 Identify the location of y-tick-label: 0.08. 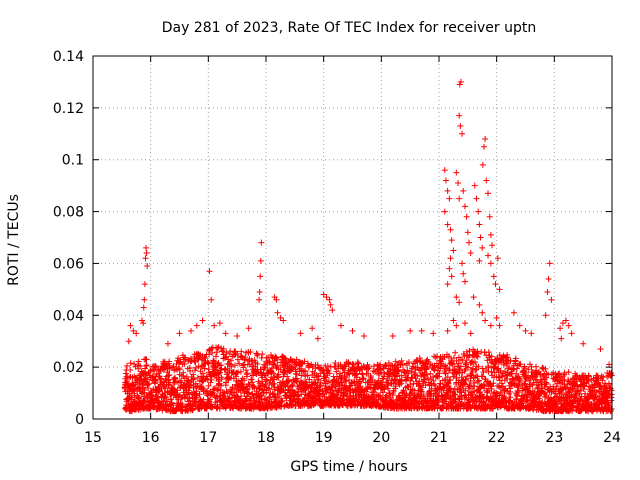
(68, 213).